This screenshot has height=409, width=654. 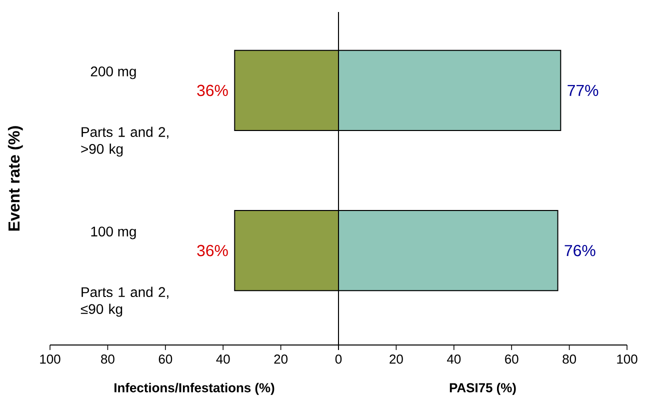 I want to click on annotation: Parts 1 and 2, ≤90 kg, so click(x=124, y=301).